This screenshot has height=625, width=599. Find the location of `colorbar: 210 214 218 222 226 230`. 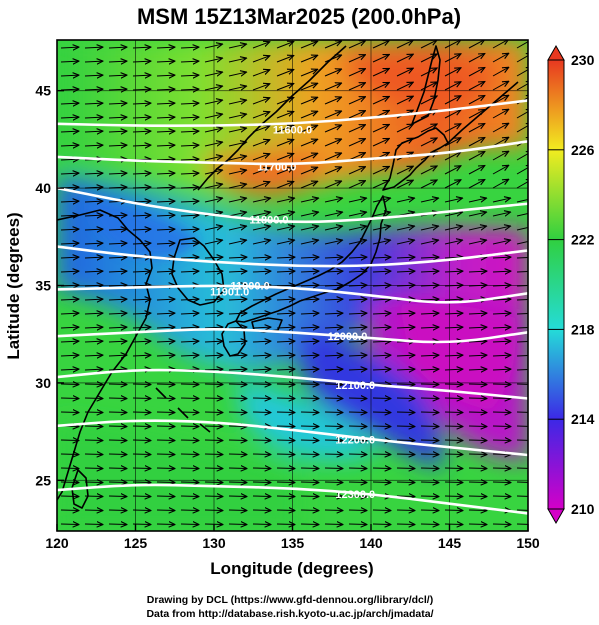

colorbar: 210 214 218 222 226 230 is located at coordinates (571, 284).